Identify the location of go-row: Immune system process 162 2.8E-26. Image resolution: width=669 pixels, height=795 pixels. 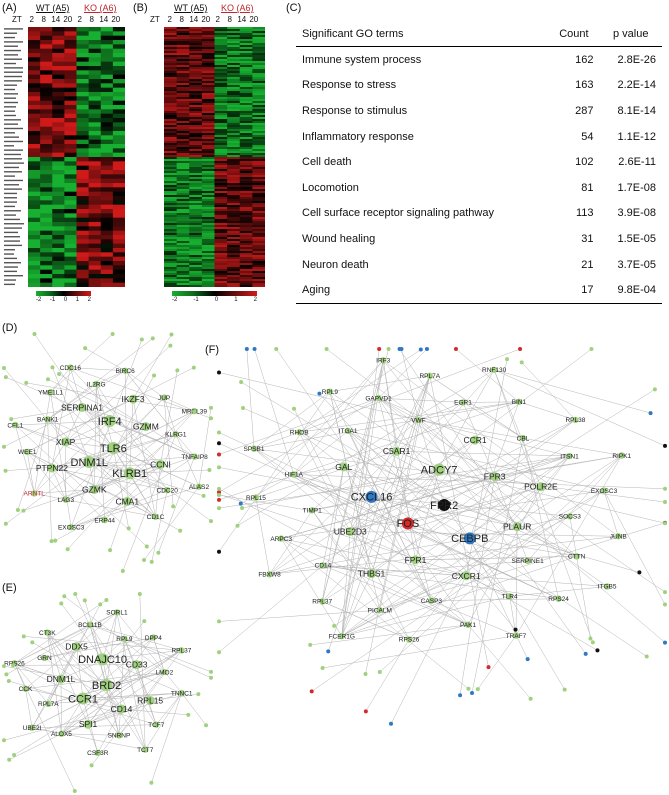
(479, 60).